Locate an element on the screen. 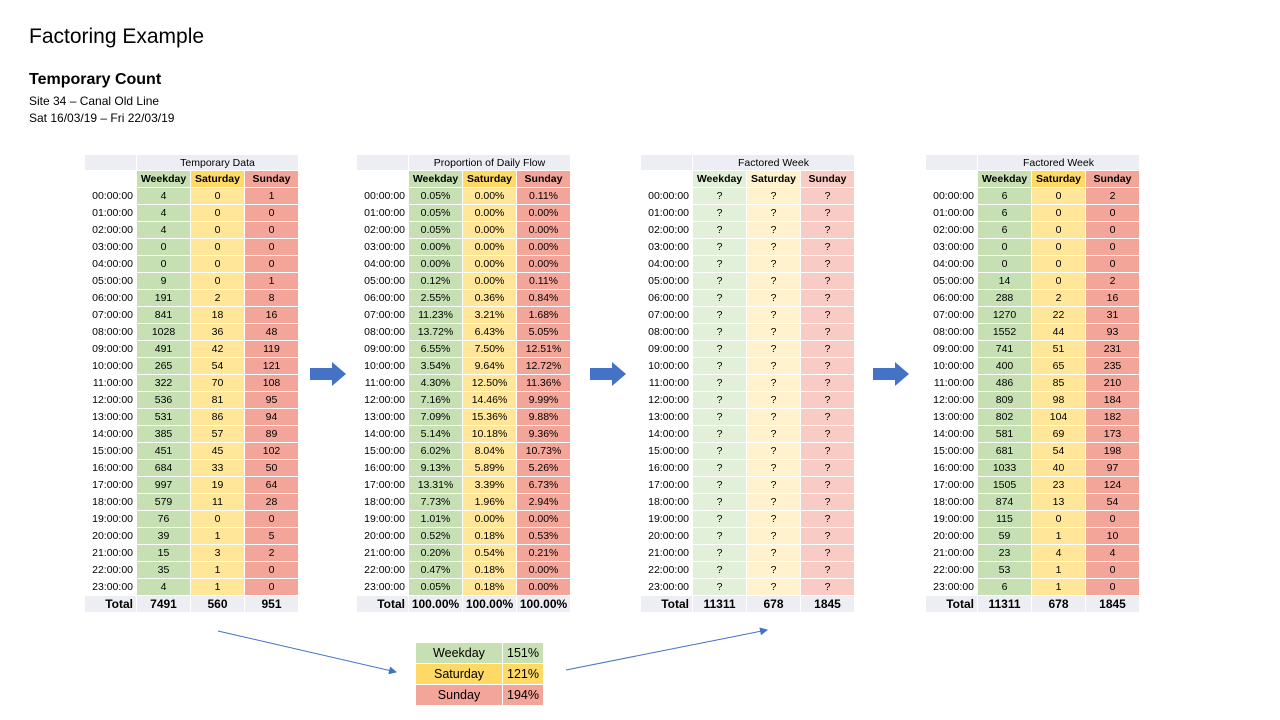  value-cell: 3.39% is located at coordinates (489, 485).